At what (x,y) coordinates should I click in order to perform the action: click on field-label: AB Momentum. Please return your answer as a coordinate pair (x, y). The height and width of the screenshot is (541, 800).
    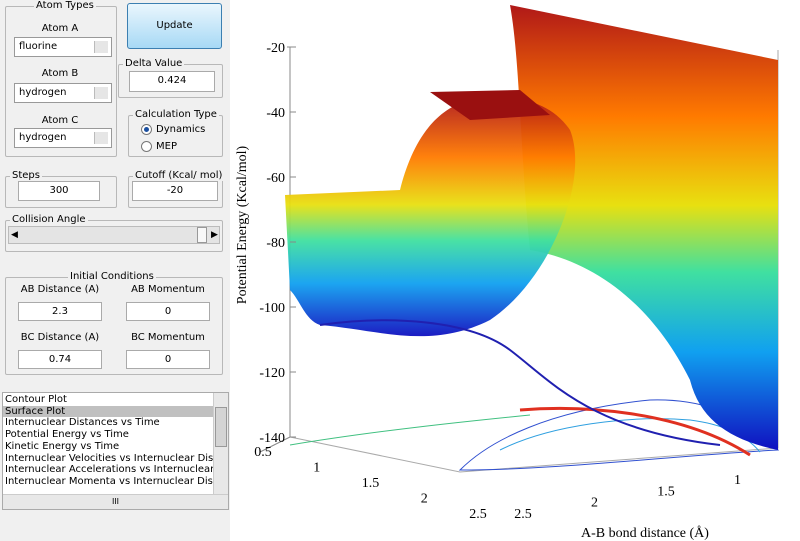
    Looking at the image, I should click on (168, 289).